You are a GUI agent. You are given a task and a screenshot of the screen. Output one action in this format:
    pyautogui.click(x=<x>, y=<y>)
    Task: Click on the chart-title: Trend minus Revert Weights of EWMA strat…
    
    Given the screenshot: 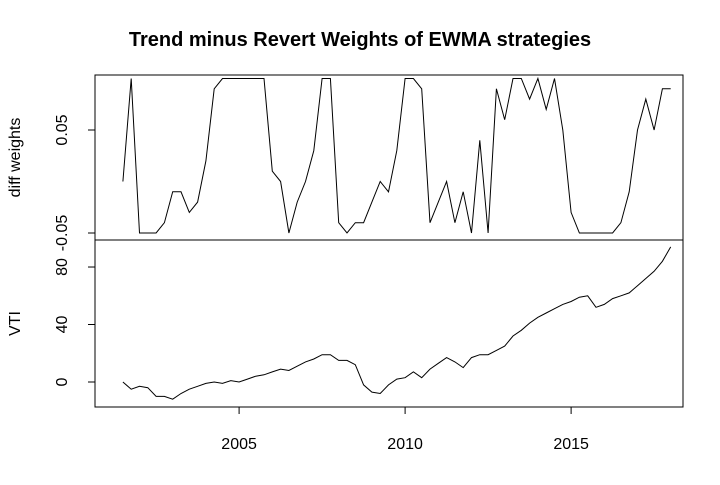 What is the action you would take?
    pyautogui.click(x=360, y=40)
    